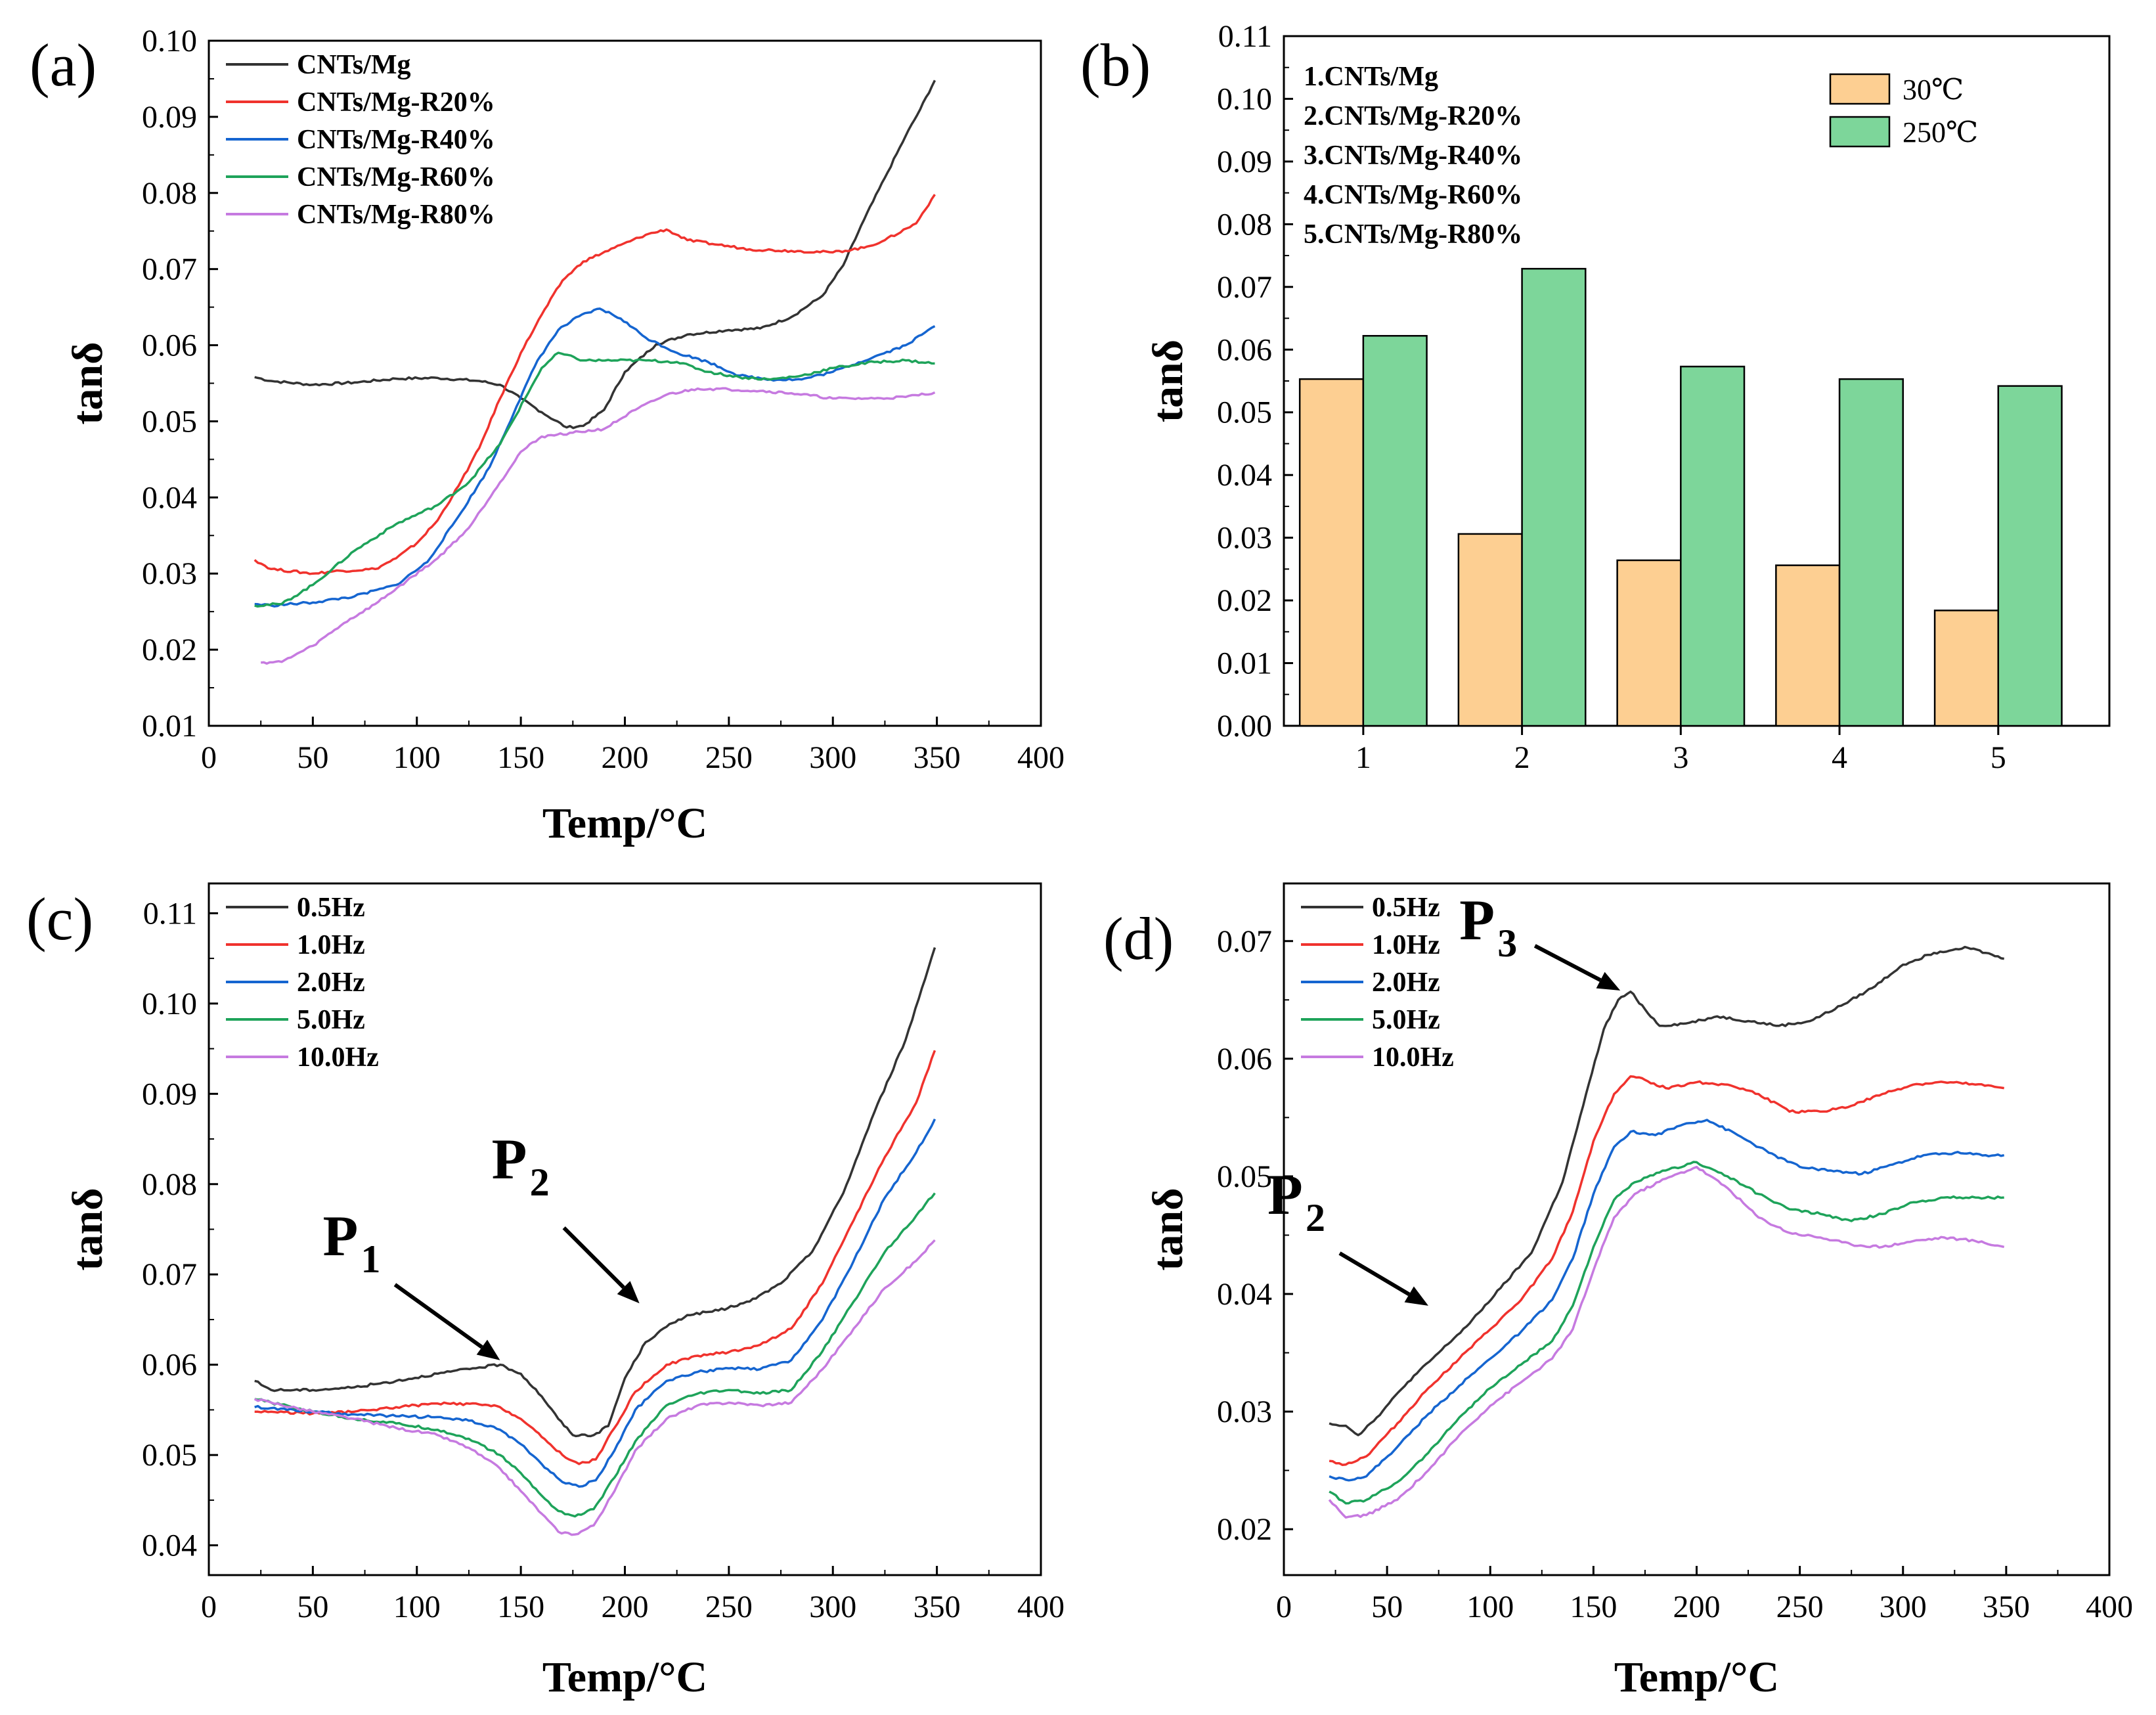  What do you see at coordinates (1395, 531) in the screenshot?
I see `bar-250℃-1` at bounding box center [1395, 531].